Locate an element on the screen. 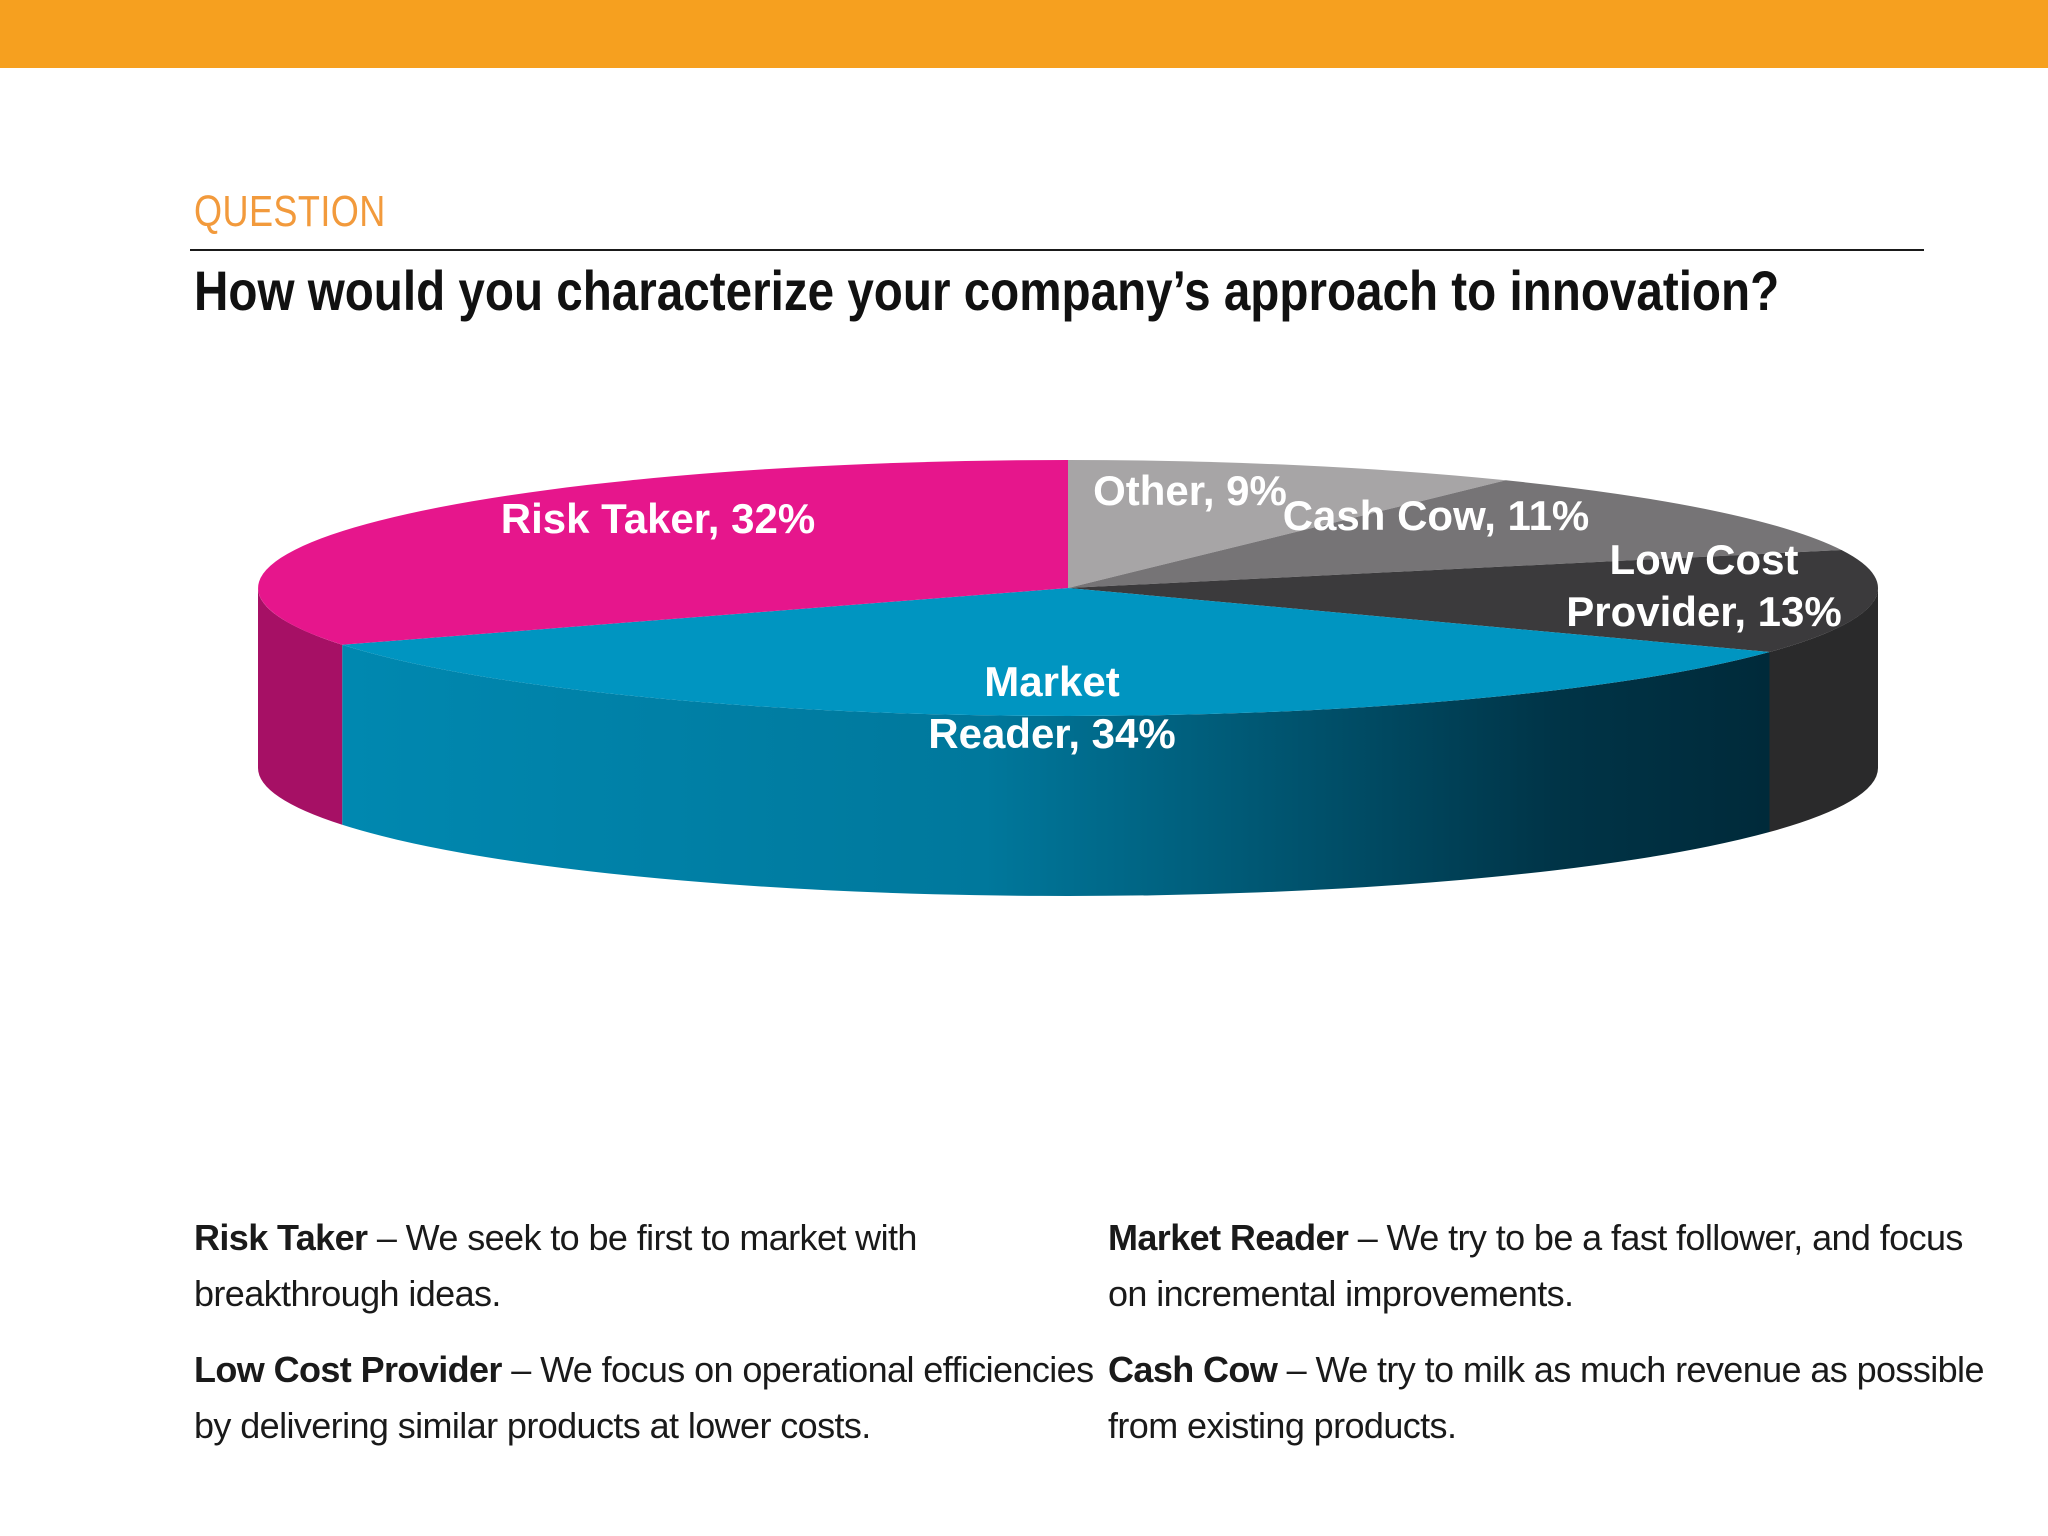 The height and width of the screenshot is (1536, 2048). pie-label-other: Other, 9% is located at coordinates (1190, 490).